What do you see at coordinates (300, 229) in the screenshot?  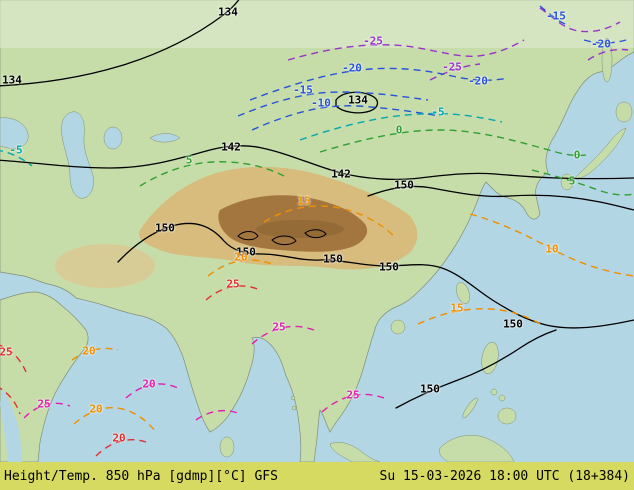 I see `himalaya-ridge` at bounding box center [300, 229].